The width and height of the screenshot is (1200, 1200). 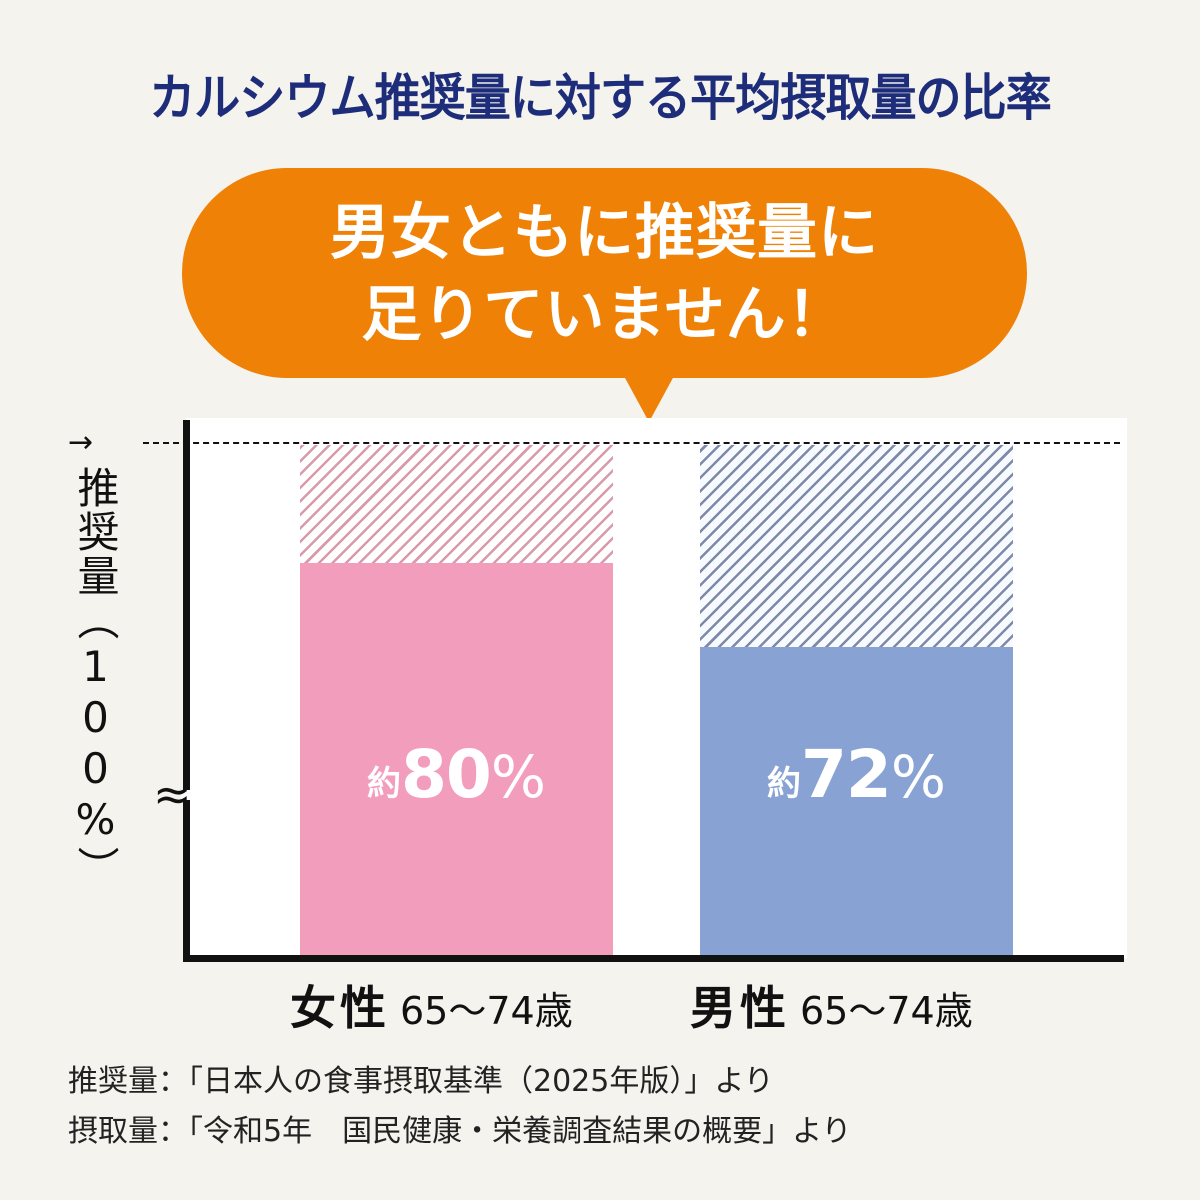 I want to click on y-axis-line, so click(x=186, y=691).